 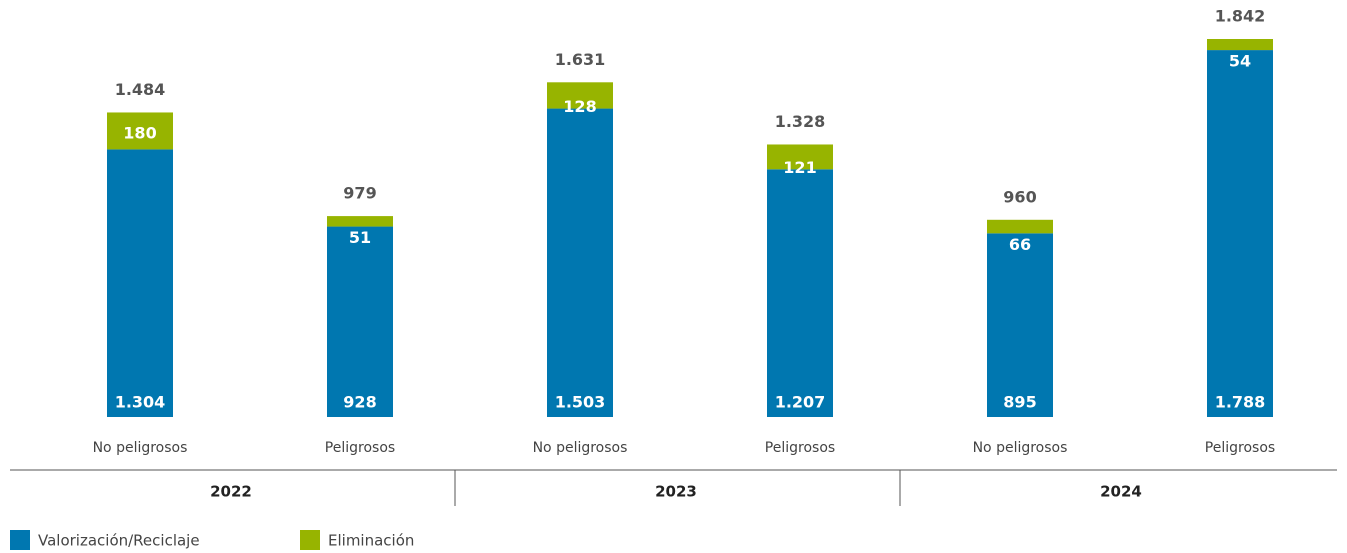 I want to click on total-label: 1.631, so click(x=580, y=59).